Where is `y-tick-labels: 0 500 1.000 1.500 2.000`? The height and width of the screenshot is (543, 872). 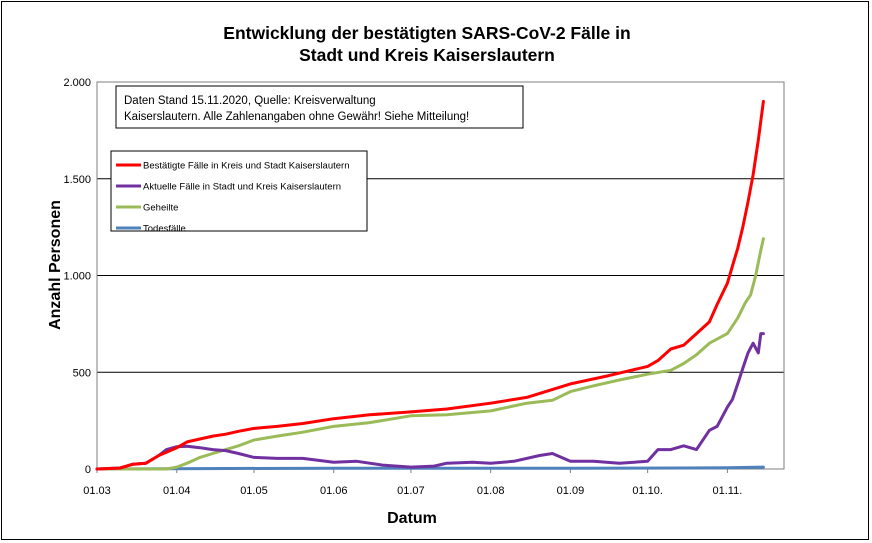
y-tick-labels: 0 500 1.000 1.500 2.000 is located at coordinates (77, 276).